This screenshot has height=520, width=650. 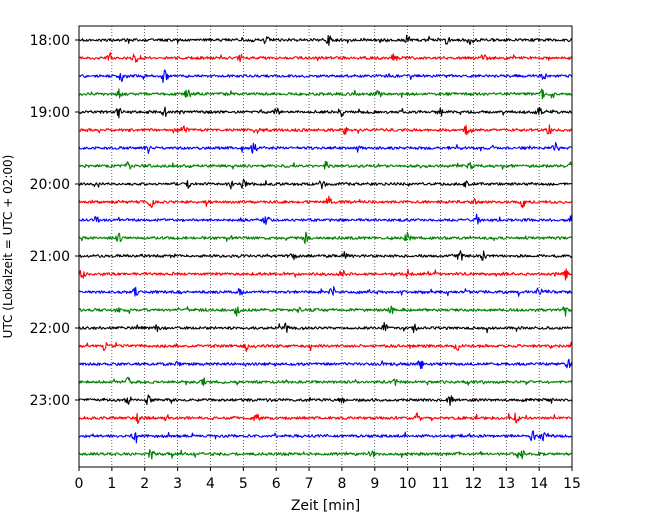 What do you see at coordinates (79, 484) in the screenshot?
I see `x-tick-label: 0` at bounding box center [79, 484].